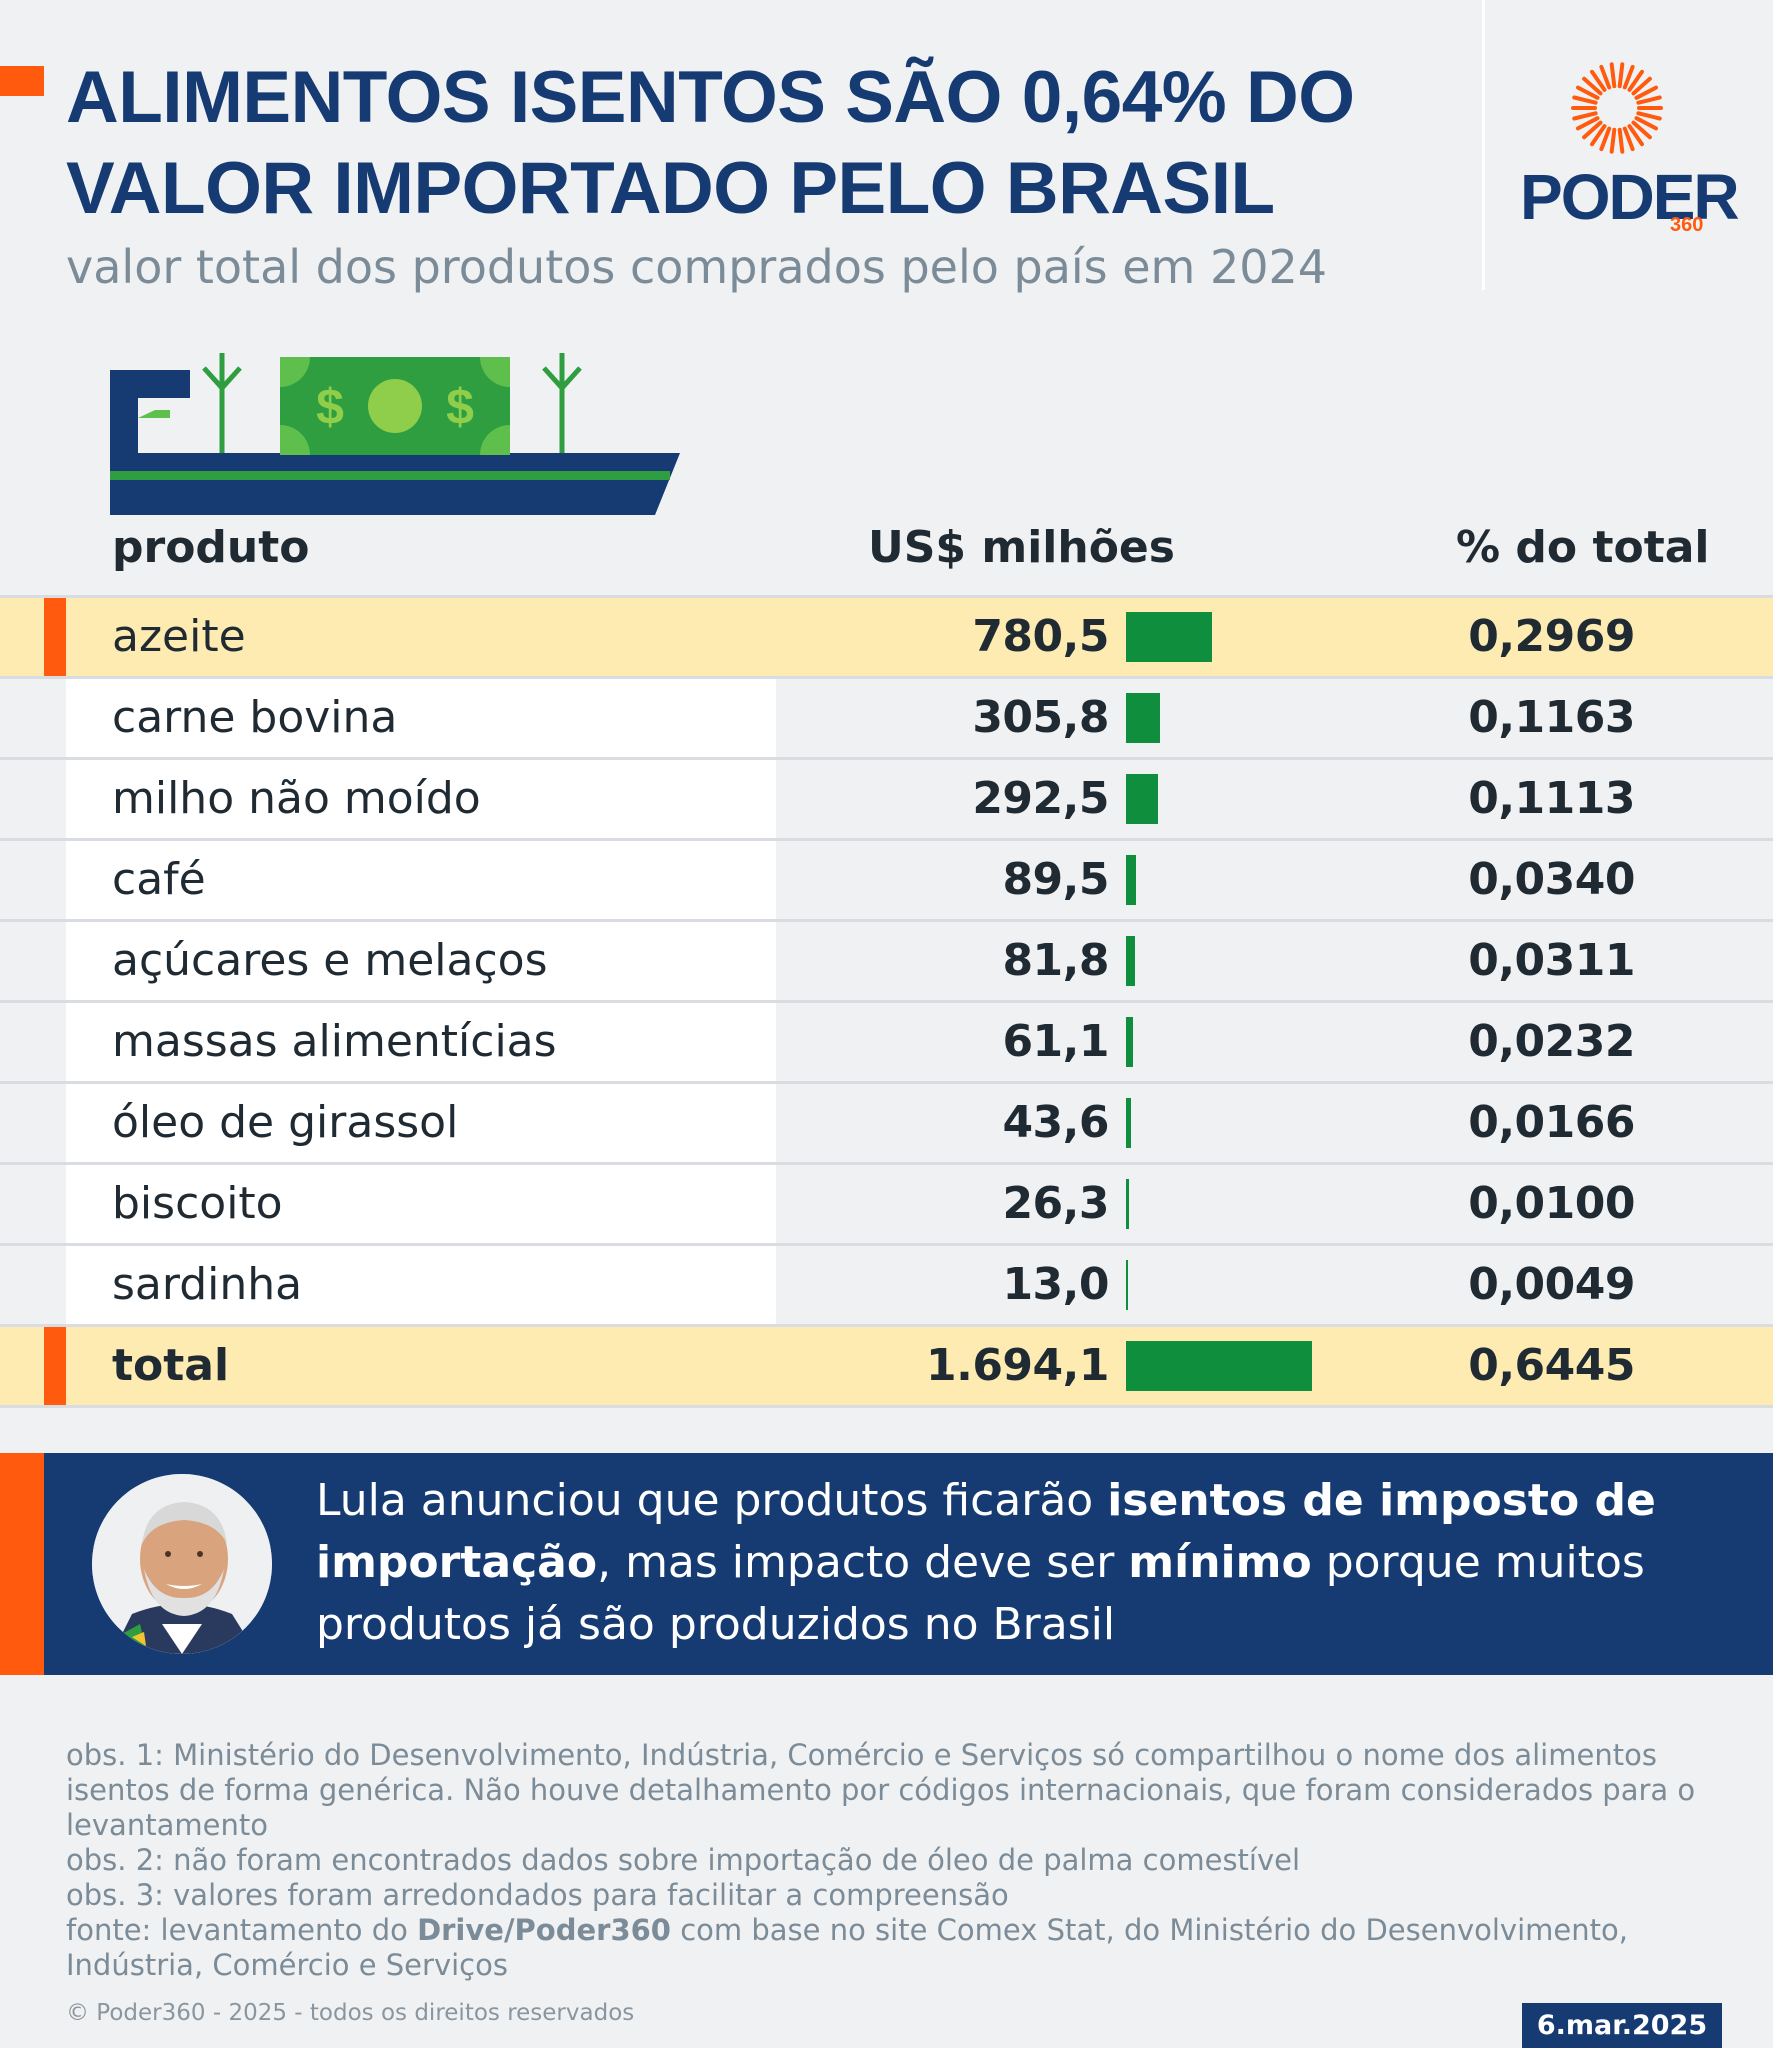 The width and height of the screenshot is (1773, 2048). Describe the element at coordinates (863, 1562) in the screenshot. I see `quote-part-2: , mas impacto deve ser` at that location.